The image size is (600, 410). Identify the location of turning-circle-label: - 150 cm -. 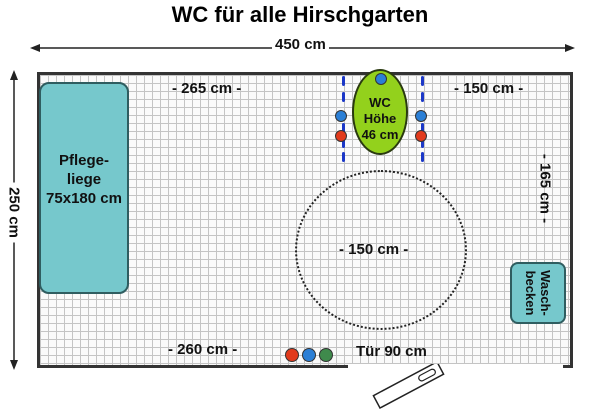
(373, 249).